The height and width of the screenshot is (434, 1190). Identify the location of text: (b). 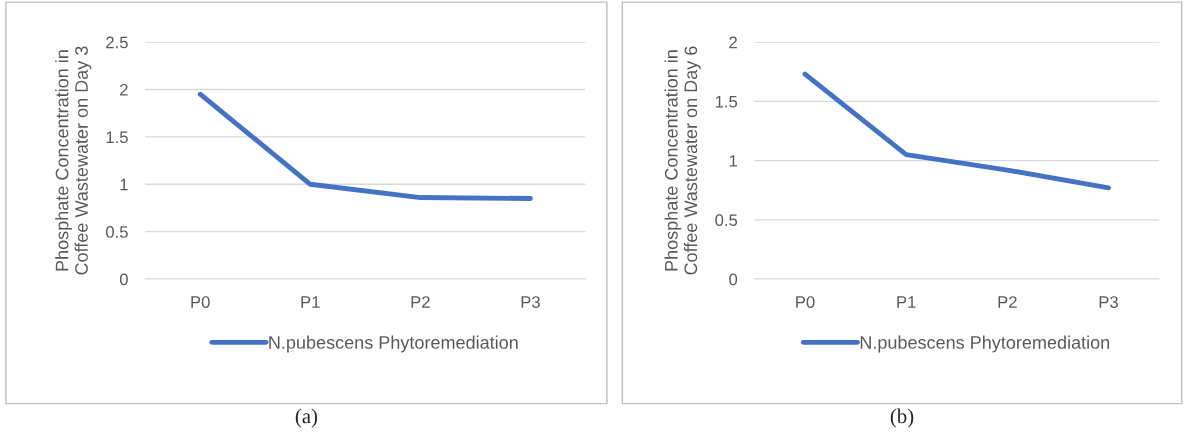
(902, 418).